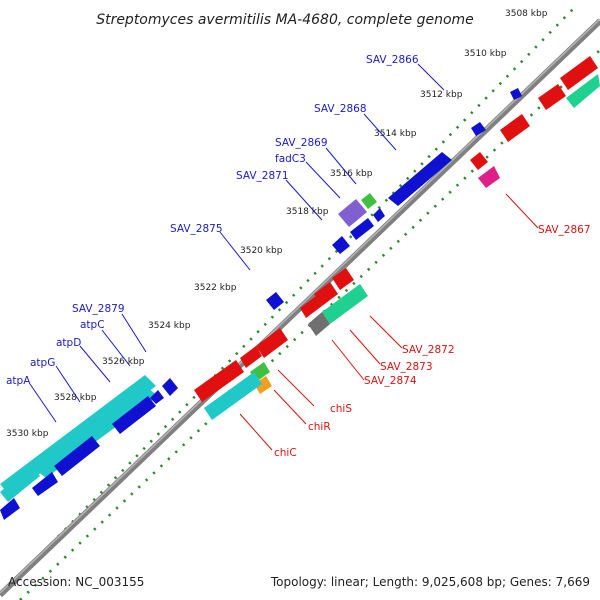  What do you see at coordinates (97, 433) in the screenshot?
I see `gene-atpg-cyan` at bounding box center [97, 433].